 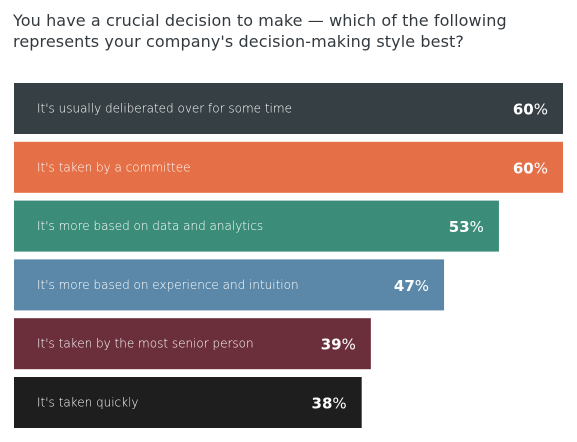 What do you see at coordinates (114, 167) in the screenshot?
I see `bar-label-2: It's taken by a committee` at bounding box center [114, 167].